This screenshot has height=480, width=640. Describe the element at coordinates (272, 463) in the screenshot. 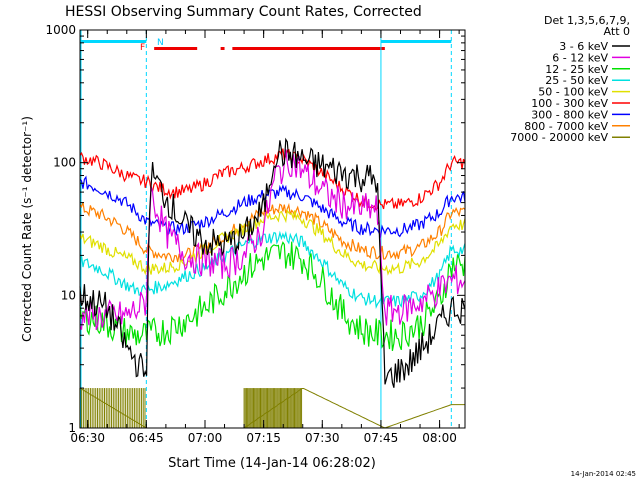

I see `x-axis-label: Start Time (14-Jan-14 06:28:02)` at that location.